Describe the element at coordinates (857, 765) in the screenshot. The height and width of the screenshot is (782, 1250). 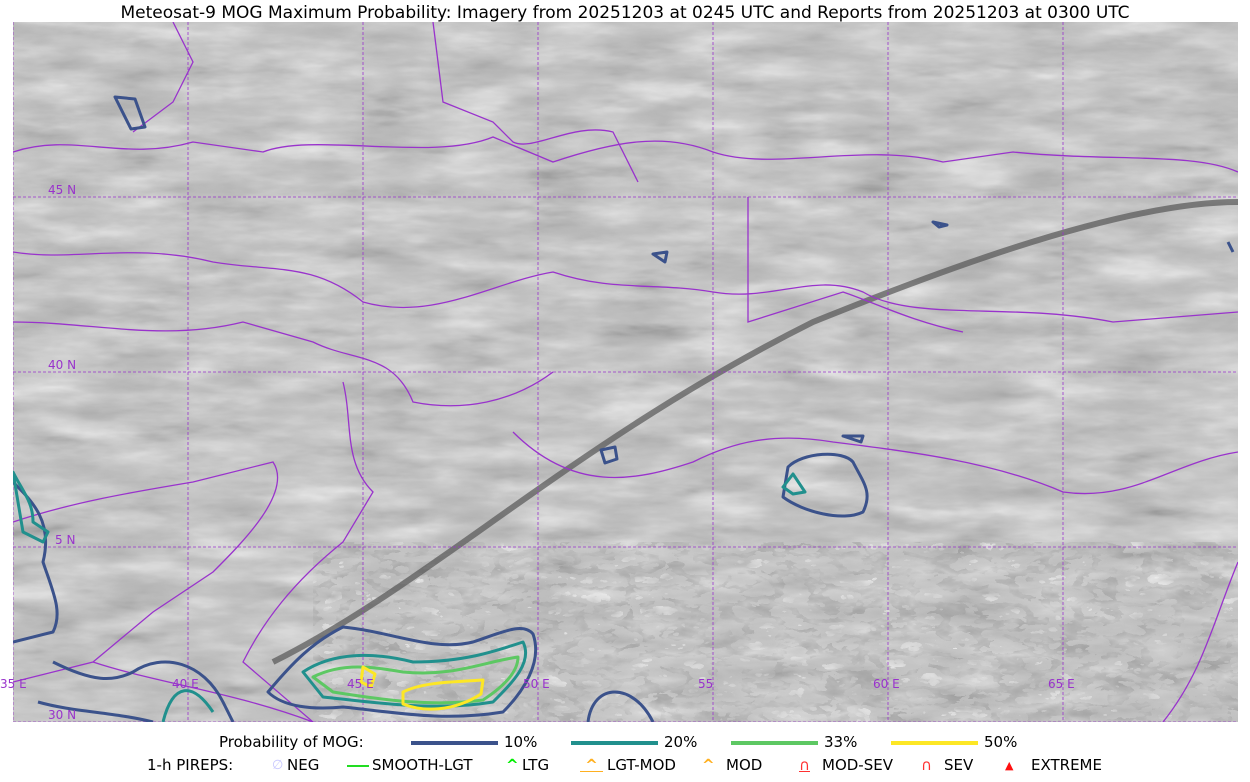
I see `pirep-label-mod-sev: MOD-SEV` at that location.